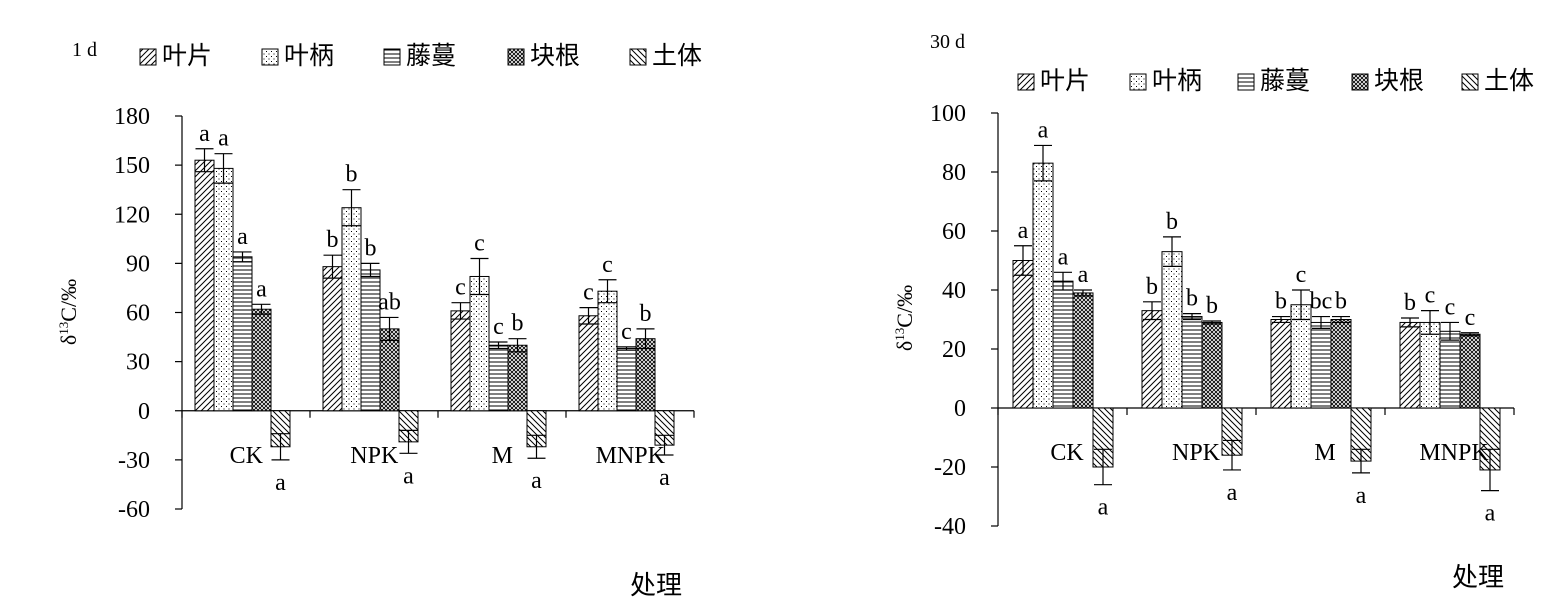  I want to click on y-tick-label: 40, so click(954, 291).